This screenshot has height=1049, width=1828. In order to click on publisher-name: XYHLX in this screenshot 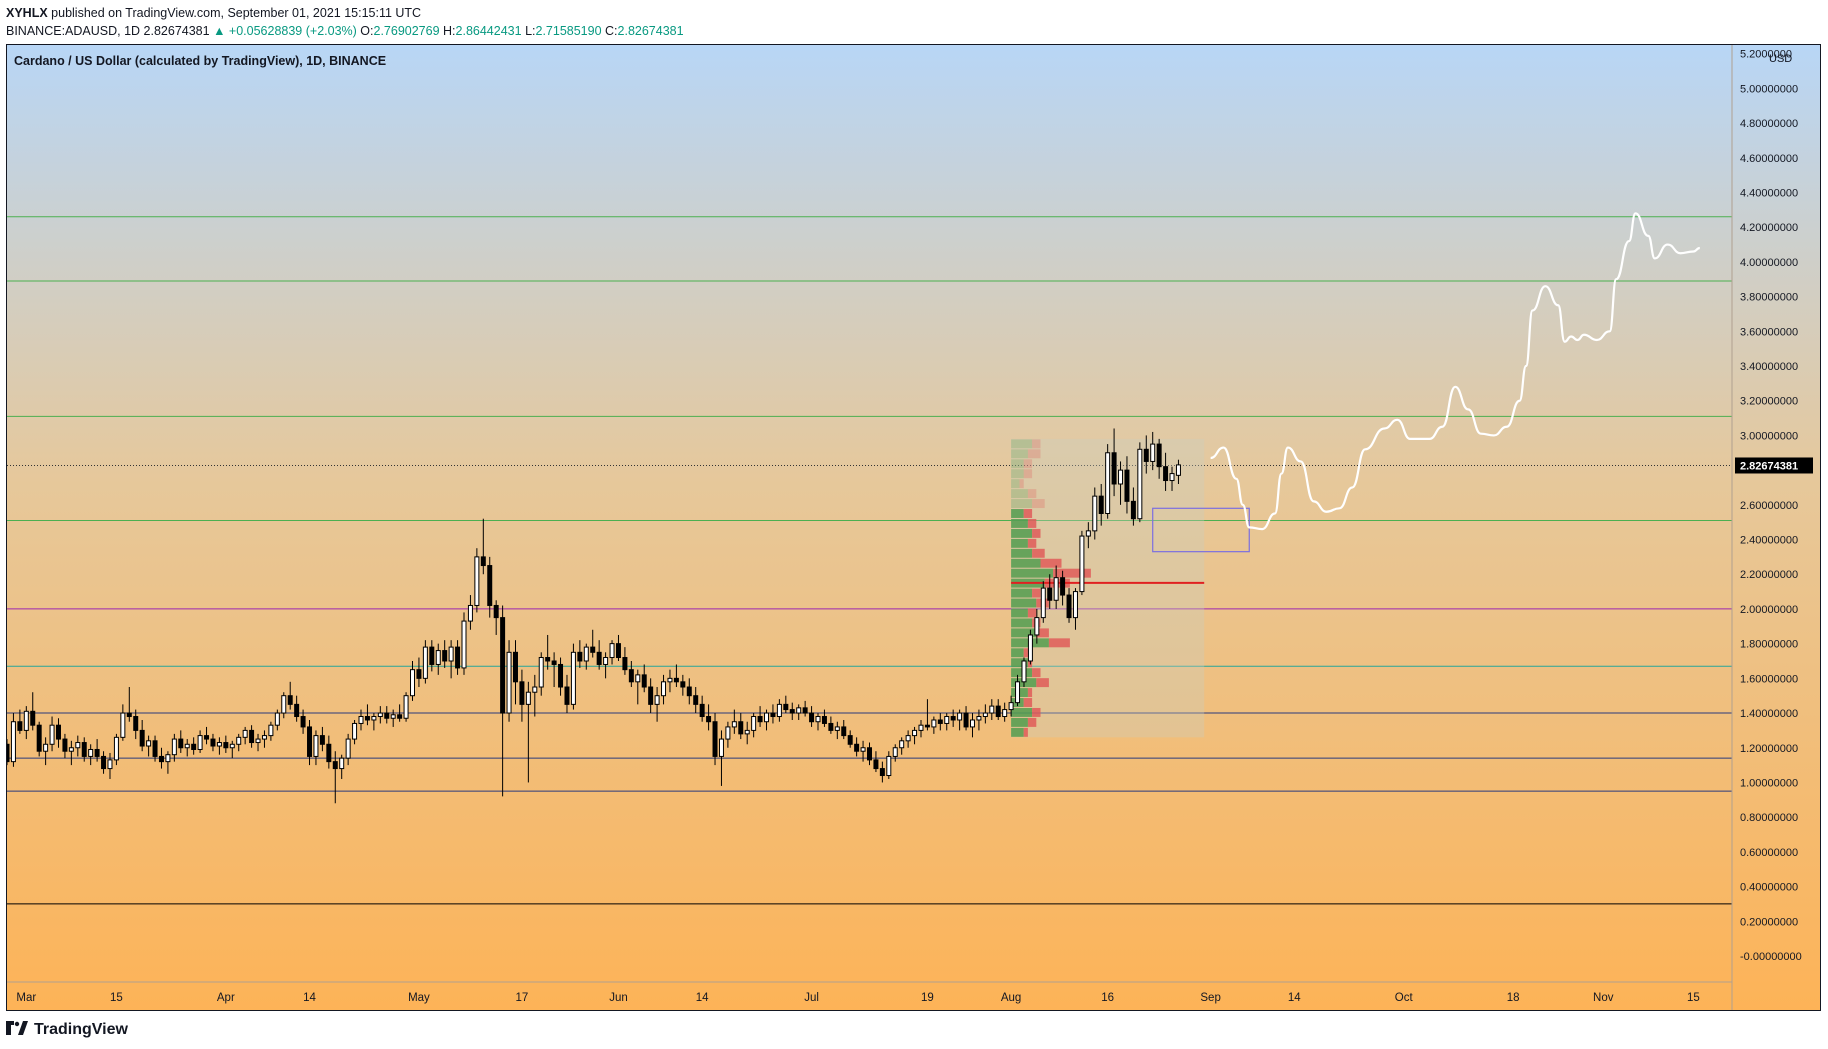, I will do `click(27, 13)`.